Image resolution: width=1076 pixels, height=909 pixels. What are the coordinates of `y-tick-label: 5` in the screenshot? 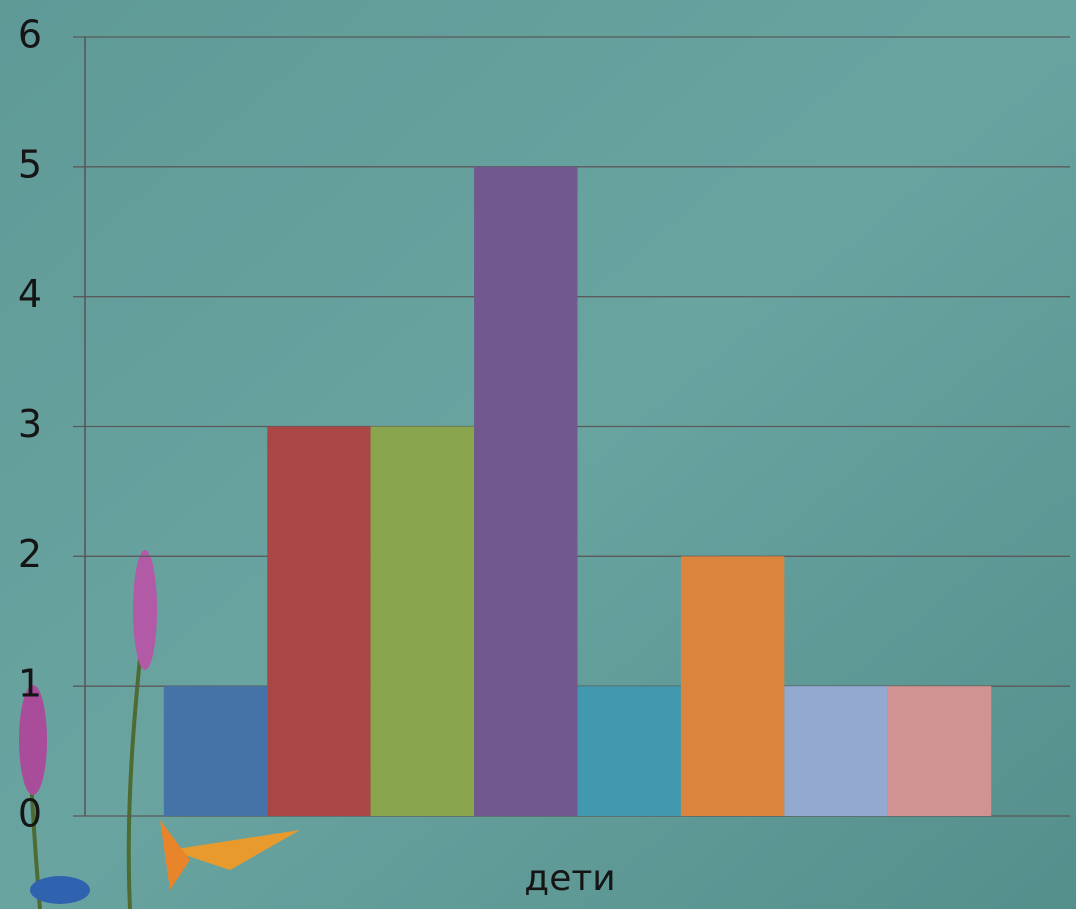 It's located at (30, 164).